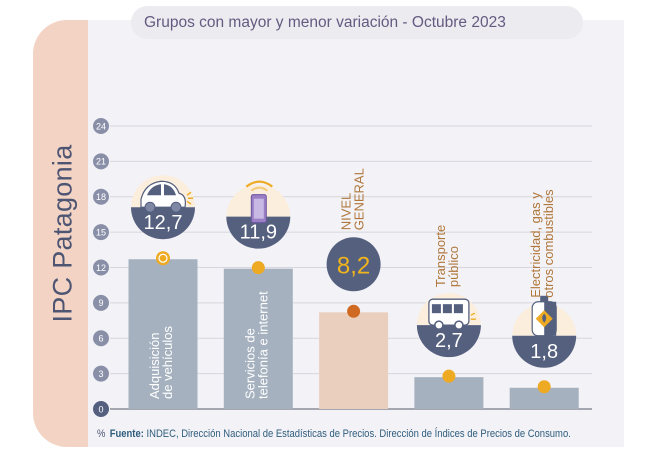 The image size is (672, 462). I want to click on value-label: 8,2, so click(353, 265).